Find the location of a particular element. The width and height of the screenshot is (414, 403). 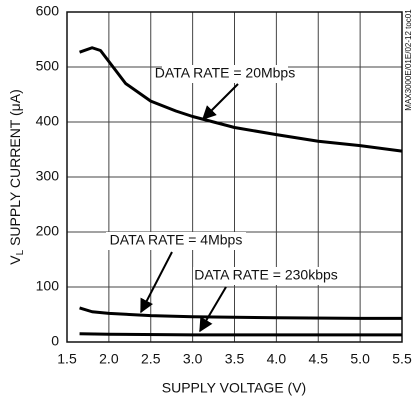

y-tick-label: 0 is located at coordinates (55, 341).